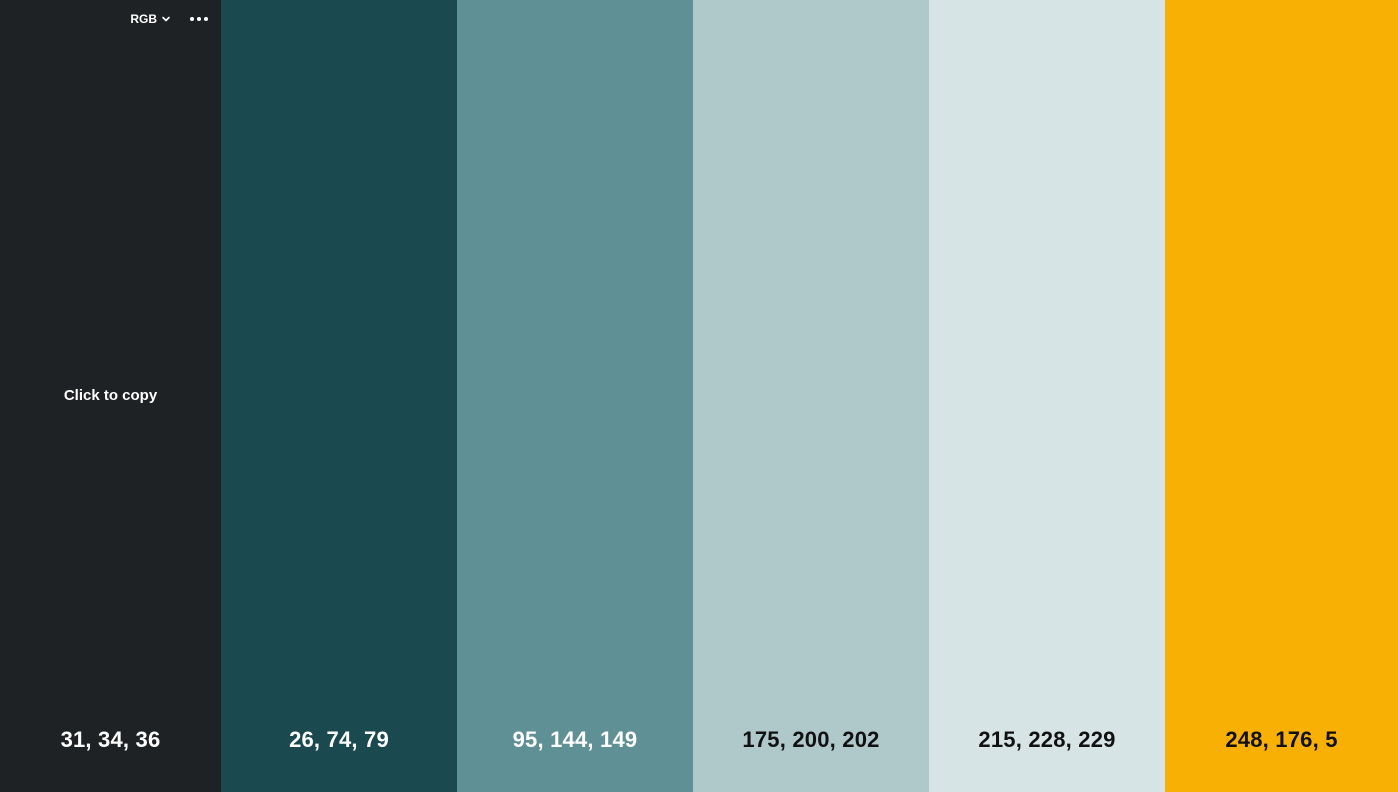 The height and width of the screenshot is (792, 1398). I want to click on more-horizontal-icon, so click(199, 19).